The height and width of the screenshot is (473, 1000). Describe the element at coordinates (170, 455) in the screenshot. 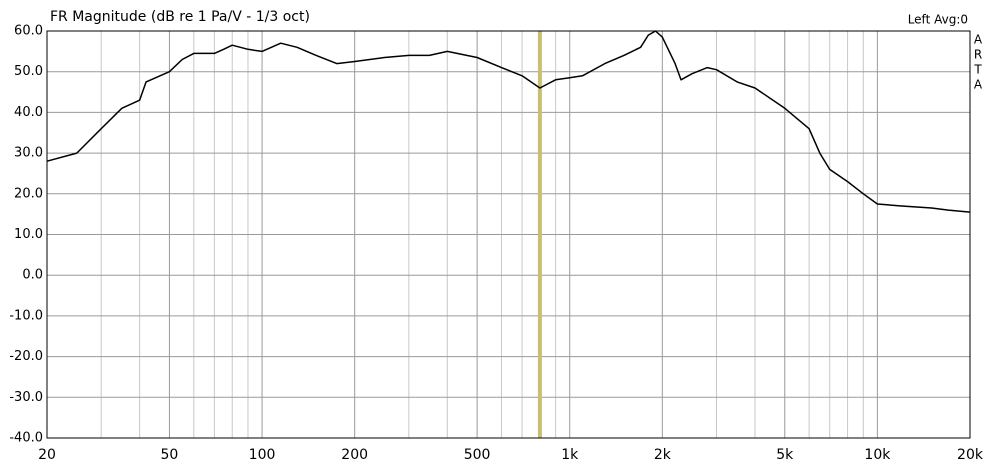

I see `x-tick-label: 50` at that location.